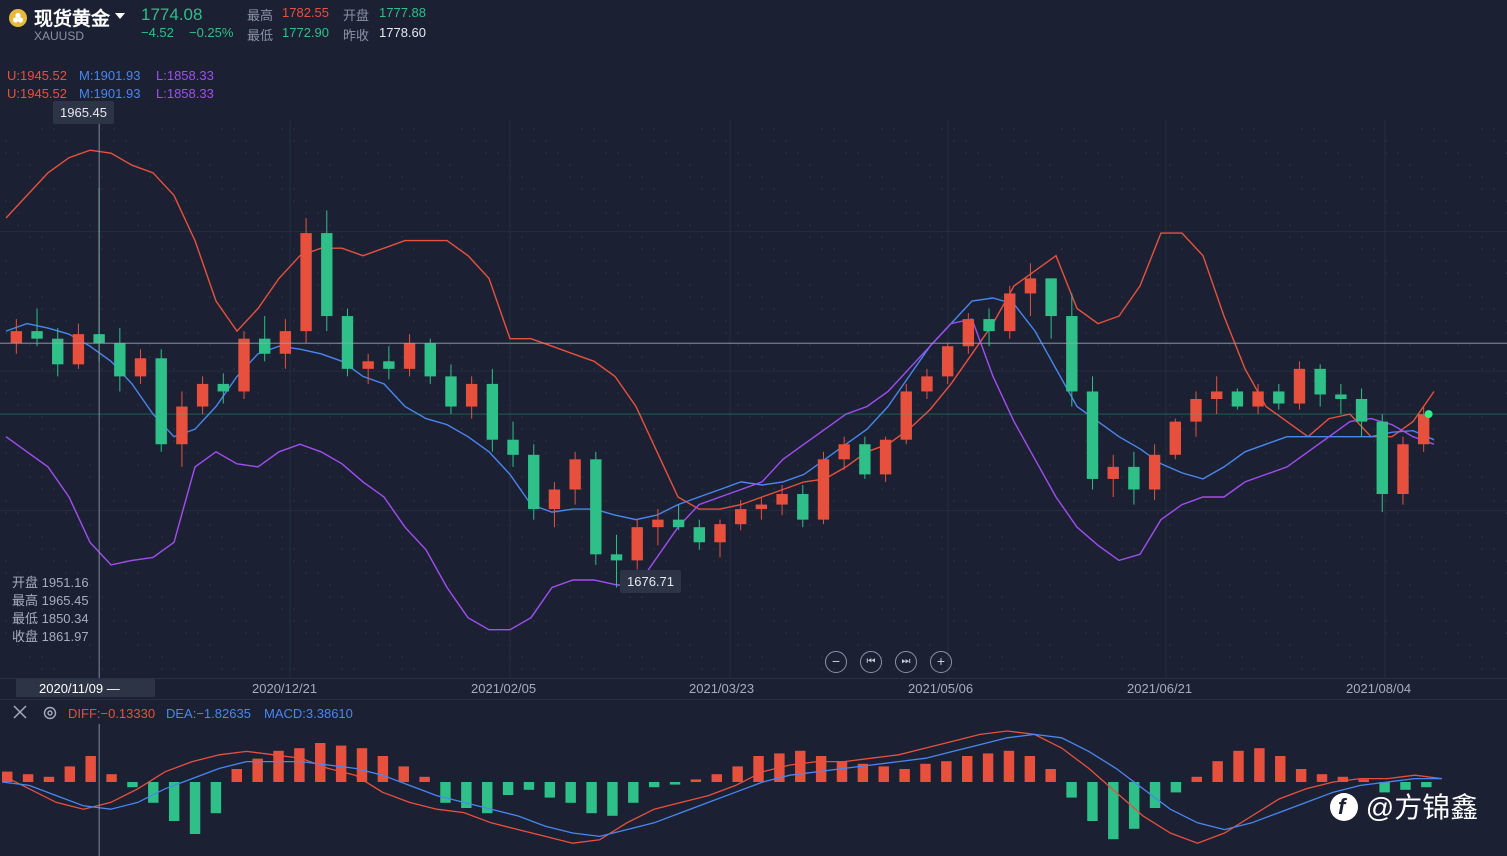  What do you see at coordinates (836, 662) in the screenshot?
I see `zoom-out-button: −` at bounding box center [836, 662].